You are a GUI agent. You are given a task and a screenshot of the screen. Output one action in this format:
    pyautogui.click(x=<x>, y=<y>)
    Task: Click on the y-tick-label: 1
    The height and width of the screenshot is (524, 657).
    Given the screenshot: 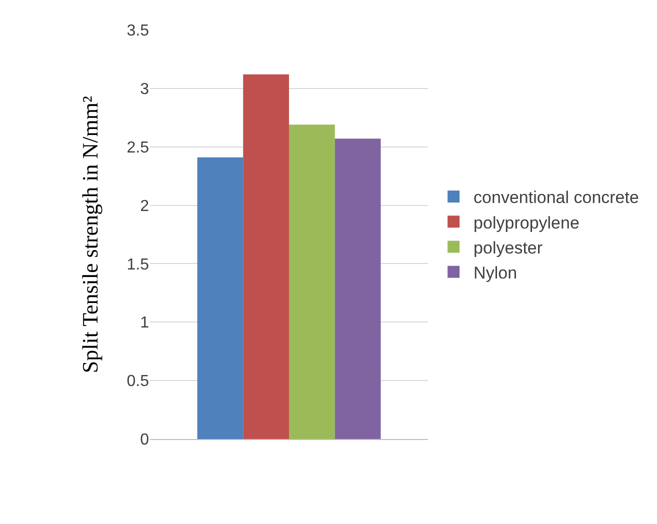 What is the action you would take?
    pyautogui.click(x=145, y=323)
    